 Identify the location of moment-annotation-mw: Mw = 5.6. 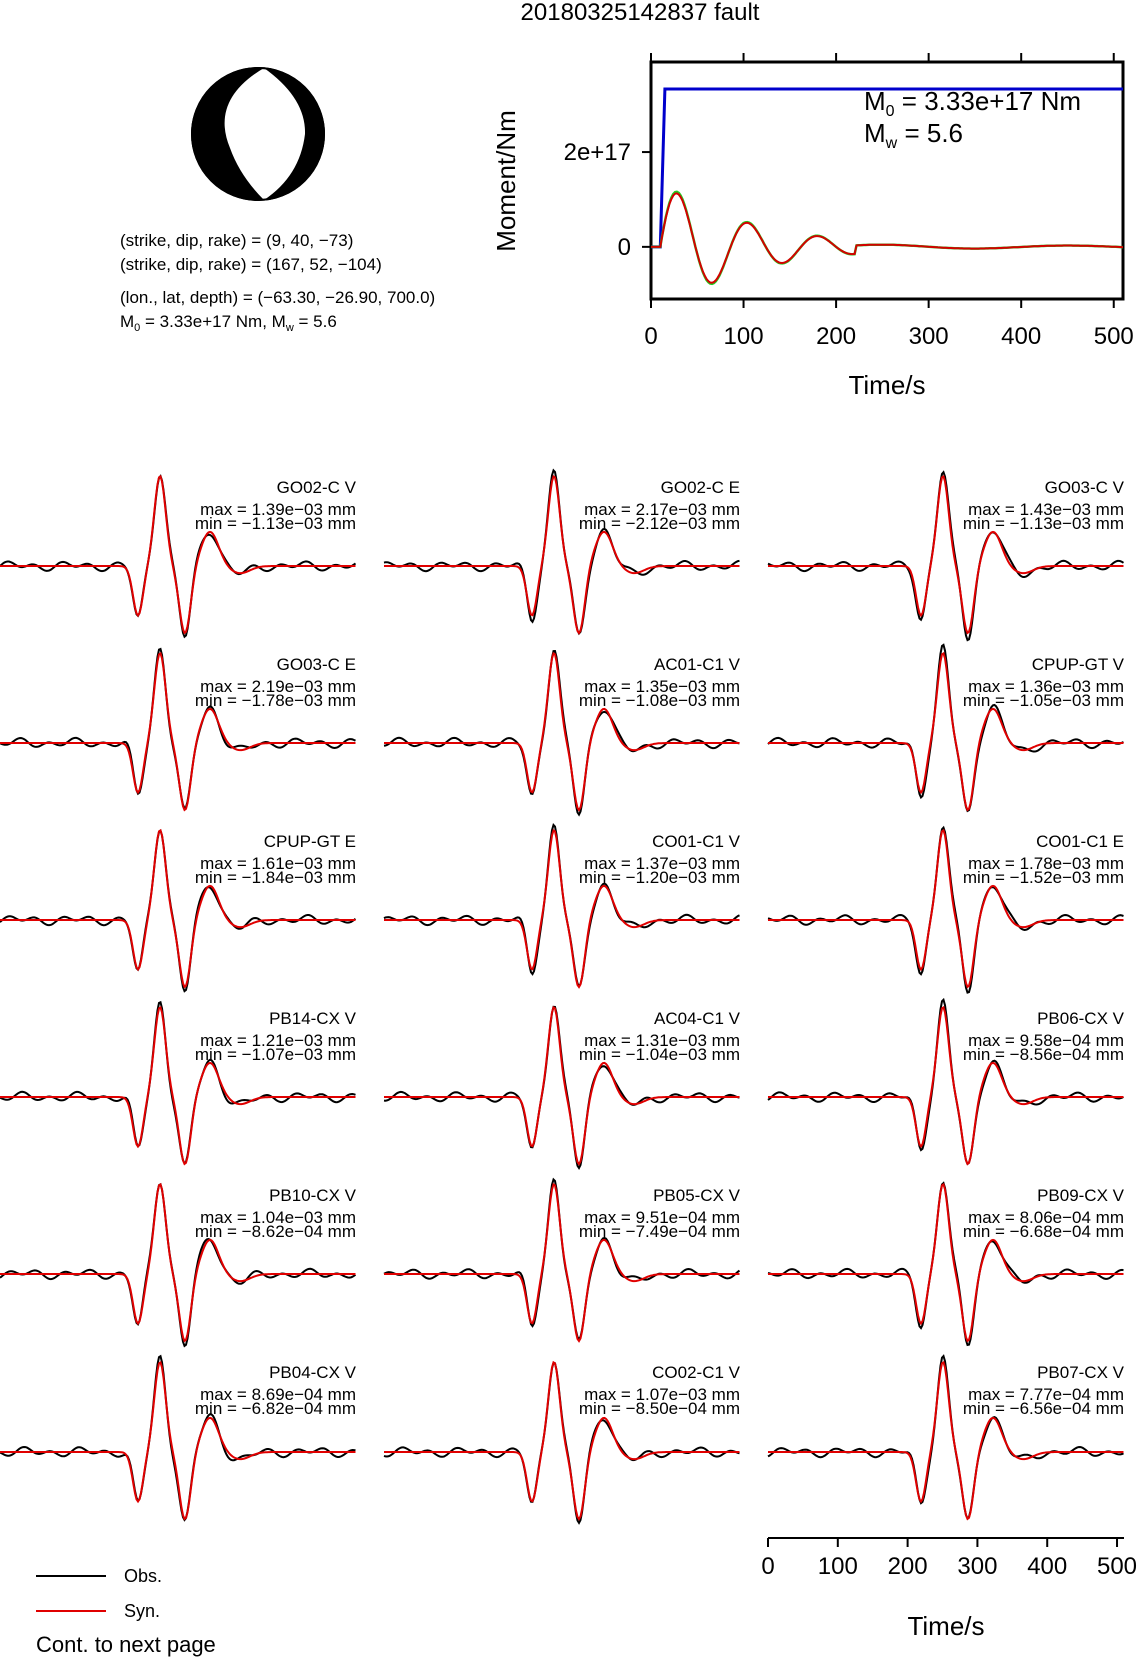
(913, 135).